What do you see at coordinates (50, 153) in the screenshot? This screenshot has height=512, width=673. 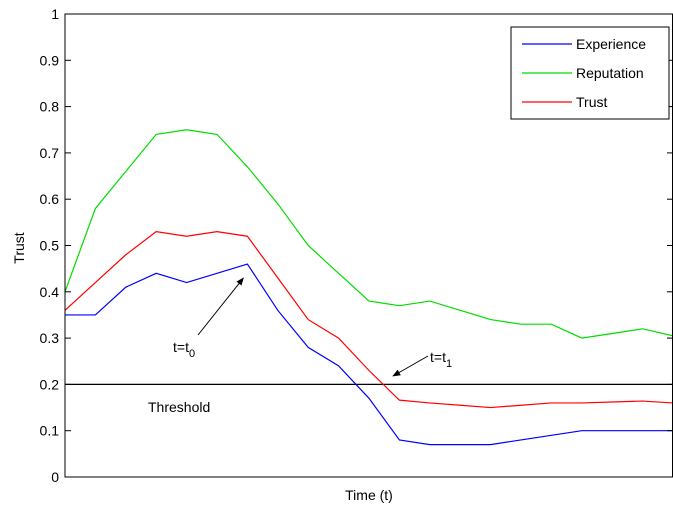 I see `y-tick-label: 0.7` at bounding box center [50, 153].